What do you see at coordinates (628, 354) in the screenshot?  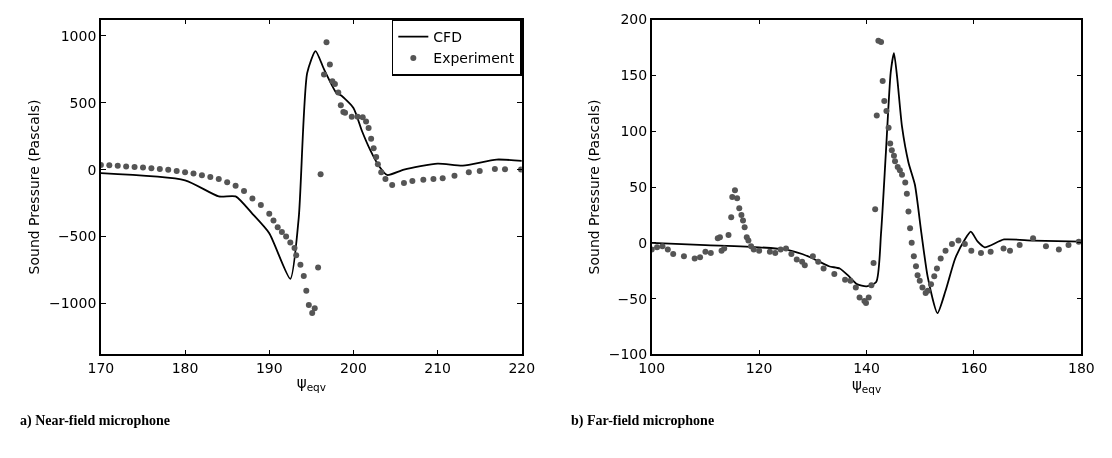 I see `y-tick-label: −100` at bounding box center [628, 354].